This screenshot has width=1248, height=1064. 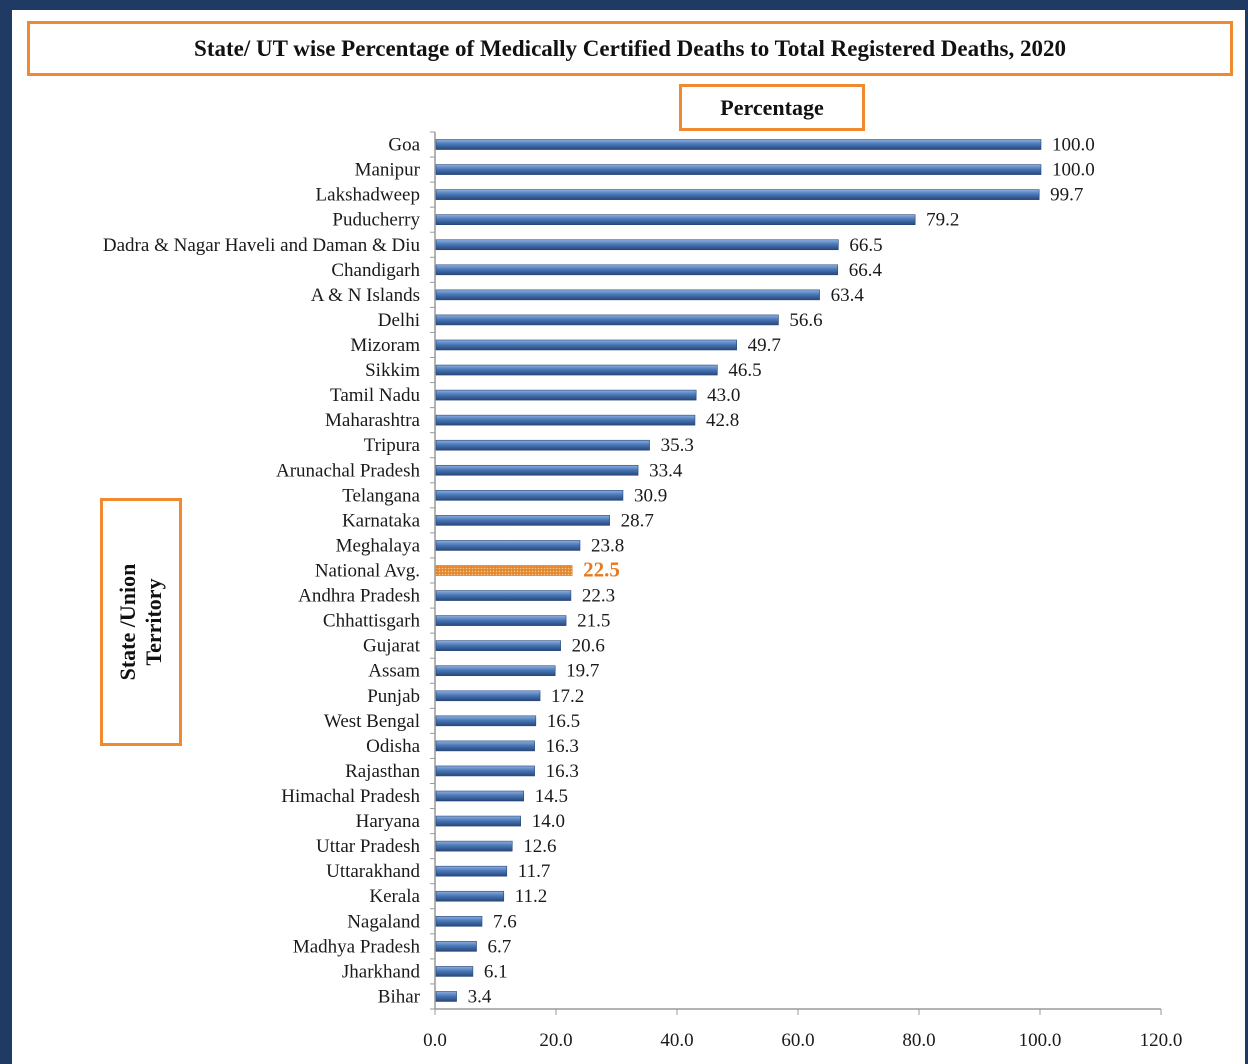 What do you see at coordinates (918, 1040) in the screenshot?
I see `x-tick-label: 80.0` at bounding box center [918, 1040].